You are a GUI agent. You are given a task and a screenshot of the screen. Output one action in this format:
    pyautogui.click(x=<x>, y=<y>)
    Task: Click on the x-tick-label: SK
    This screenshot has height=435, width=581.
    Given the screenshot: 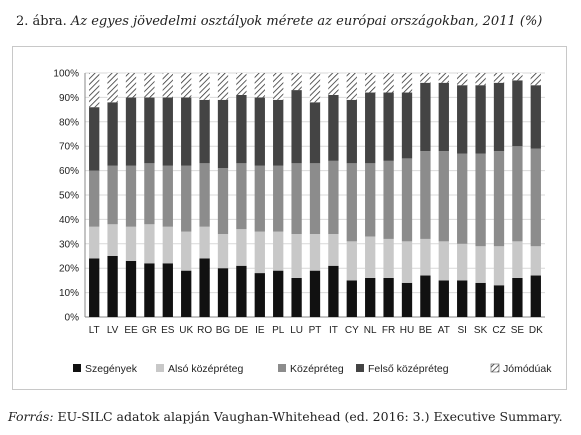 What is the action you would take?
    pyautogui.click(x=481, y=330)
    